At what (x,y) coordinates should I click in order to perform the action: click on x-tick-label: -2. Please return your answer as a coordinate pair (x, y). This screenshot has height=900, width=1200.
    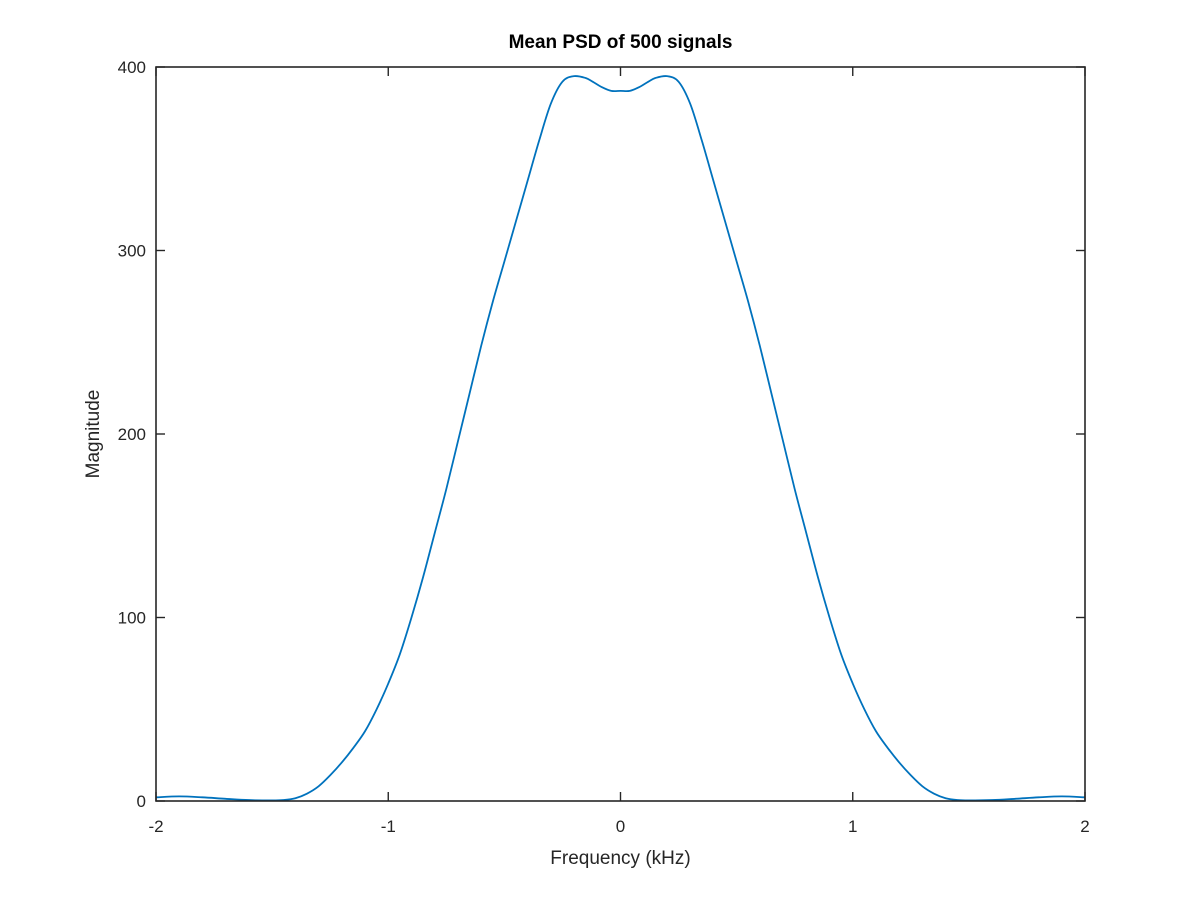
    Looking at the image, I should click on (155, 826).